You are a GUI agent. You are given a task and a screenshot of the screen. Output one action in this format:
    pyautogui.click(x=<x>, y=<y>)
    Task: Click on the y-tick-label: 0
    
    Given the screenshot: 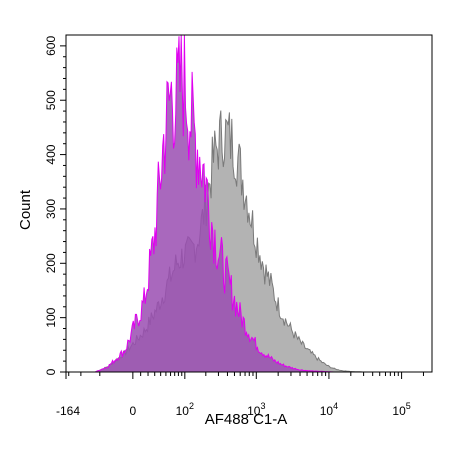 What is the action you would take?
    pyautogui.click(x=51, y=371)
    